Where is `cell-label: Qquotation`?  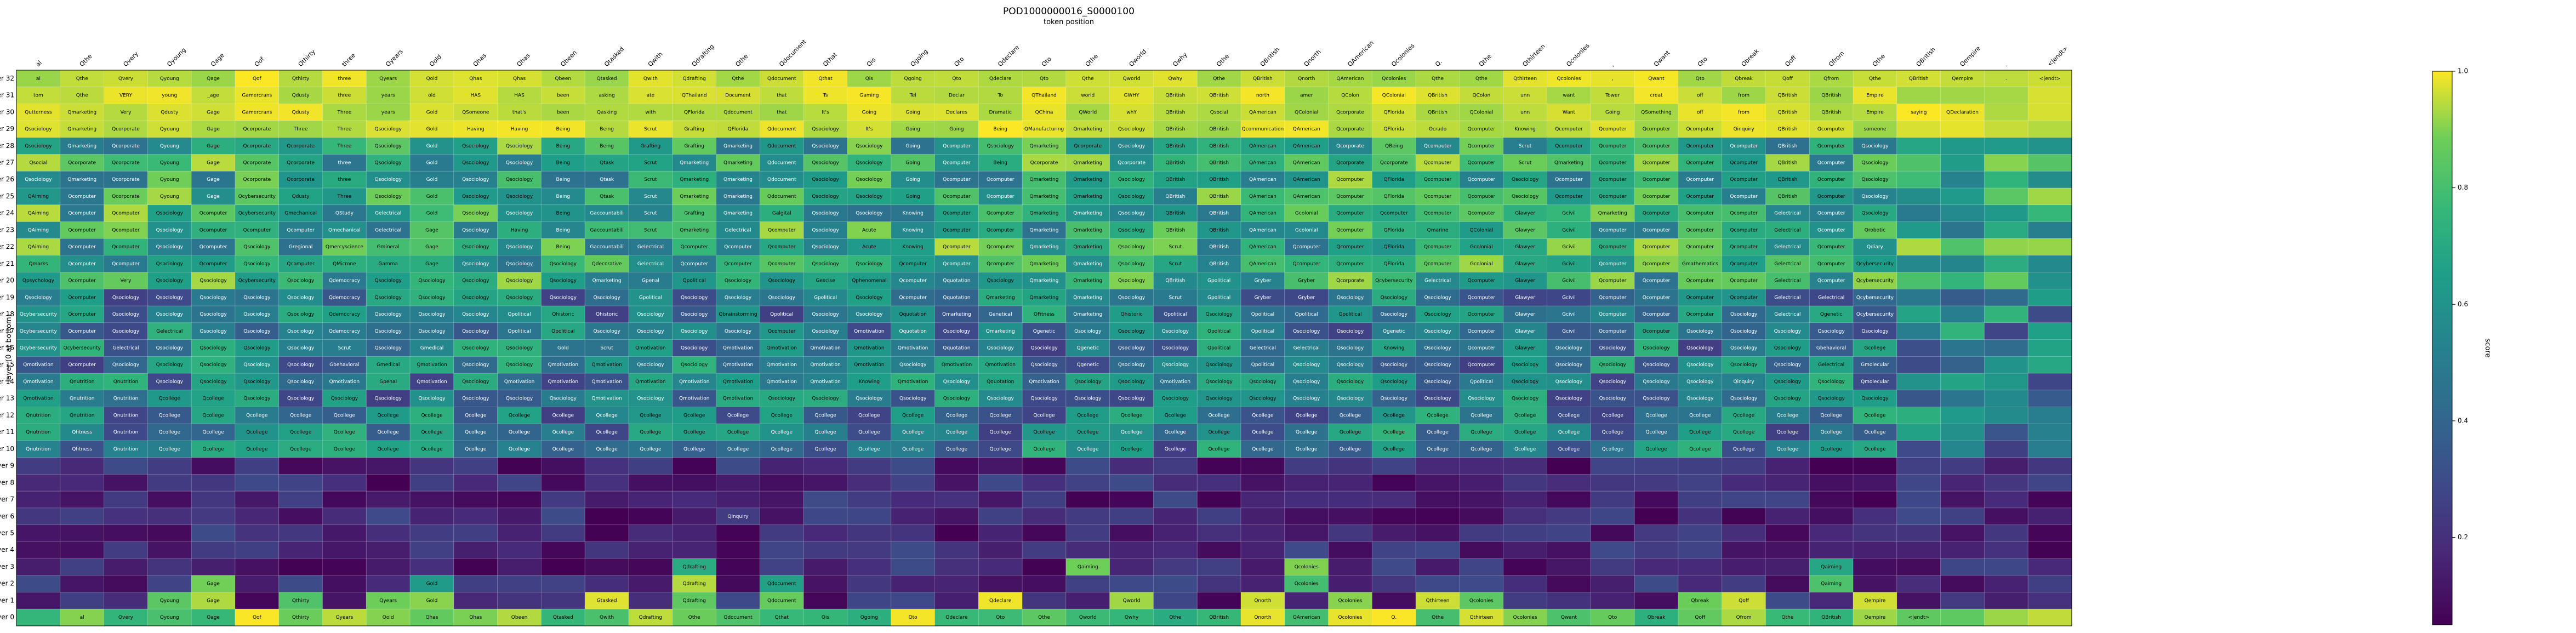
cell-label: Qquotation is located at coordinates (956, 348).